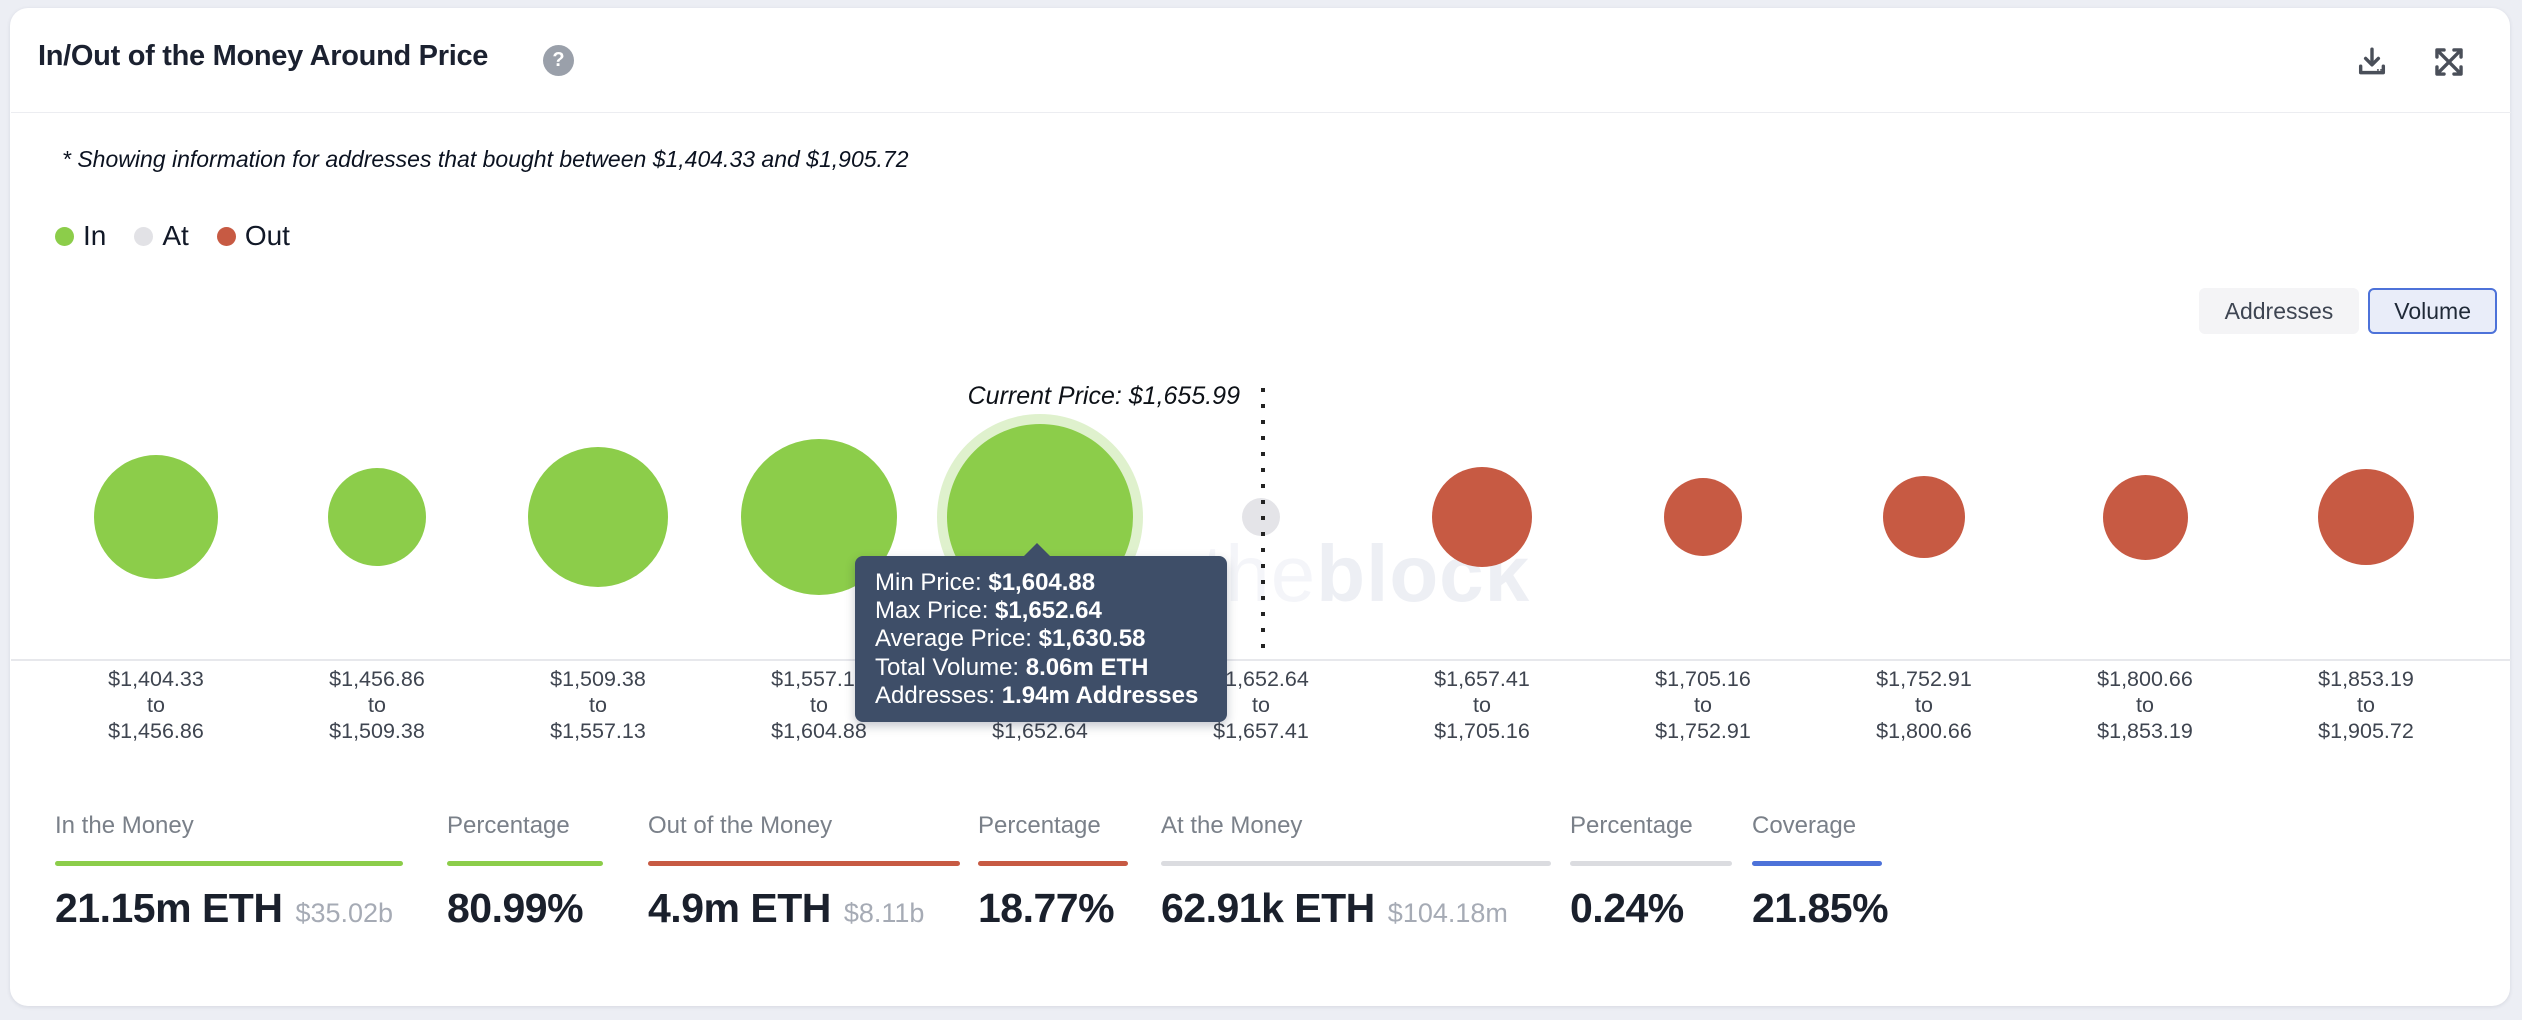 The height and width of the screenshot is (1020, 2522). Describe the element at coordinates (377, 731) in the screenshot. I see `range-high: $1,509.38` at that location.